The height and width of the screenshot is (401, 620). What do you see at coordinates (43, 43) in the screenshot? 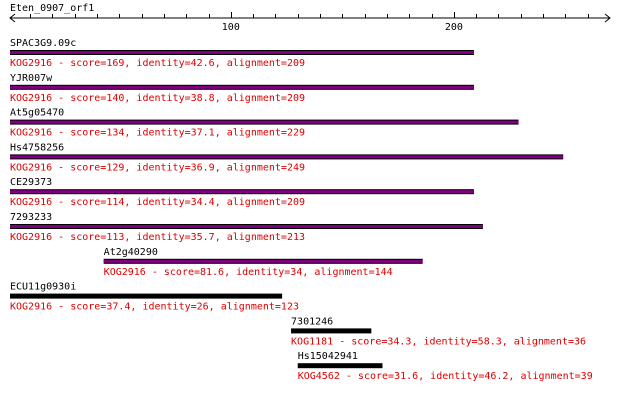
I see `hit-name: SPAC3G9.09c` at bounding box center [43, 43].